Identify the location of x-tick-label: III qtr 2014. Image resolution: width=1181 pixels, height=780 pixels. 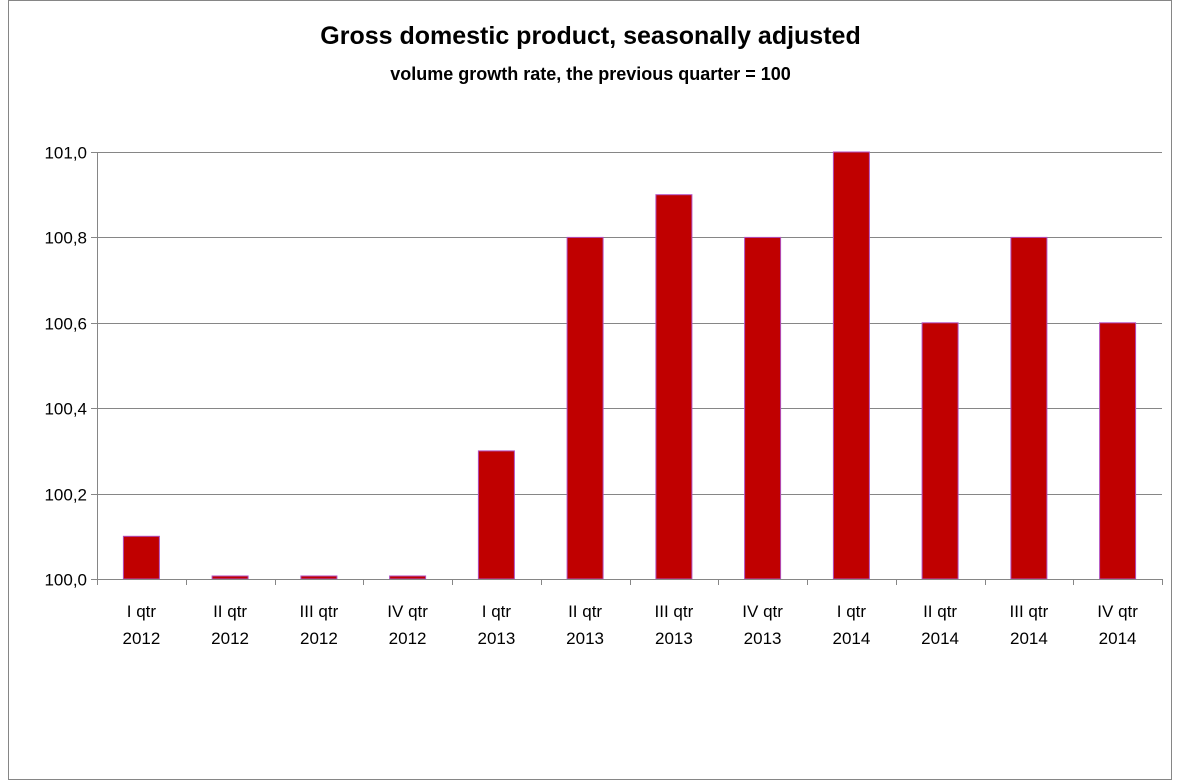
(1029, 625).